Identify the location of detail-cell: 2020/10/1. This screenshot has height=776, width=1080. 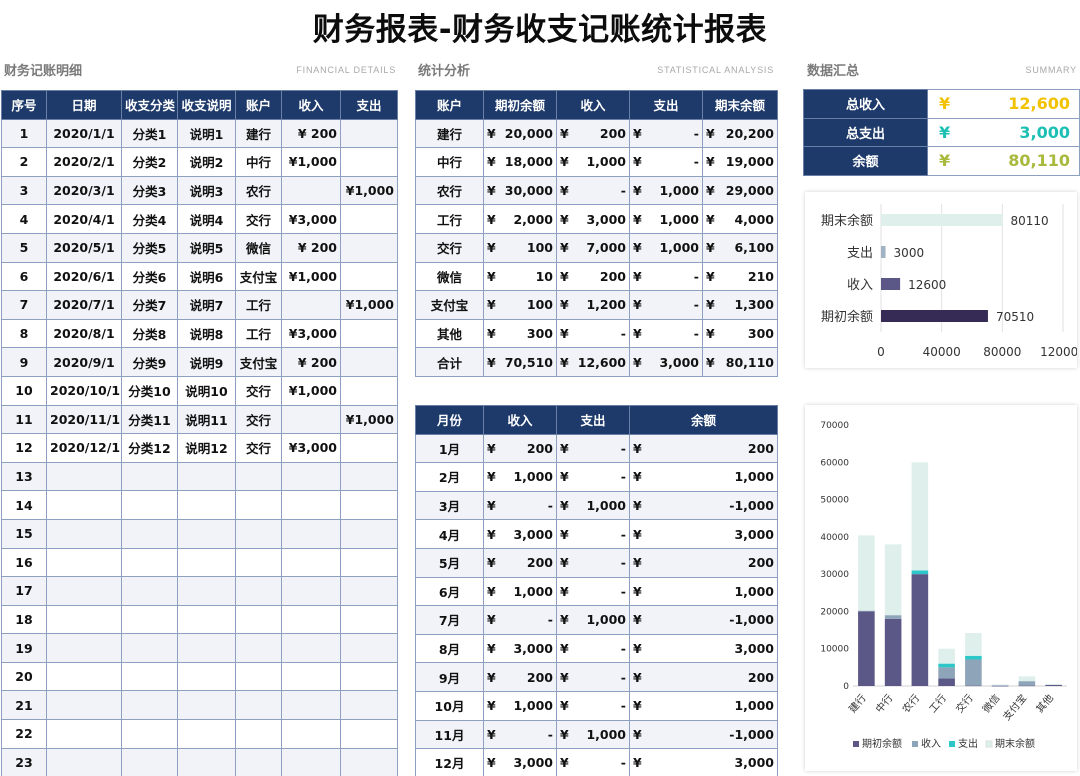
(84, 390).